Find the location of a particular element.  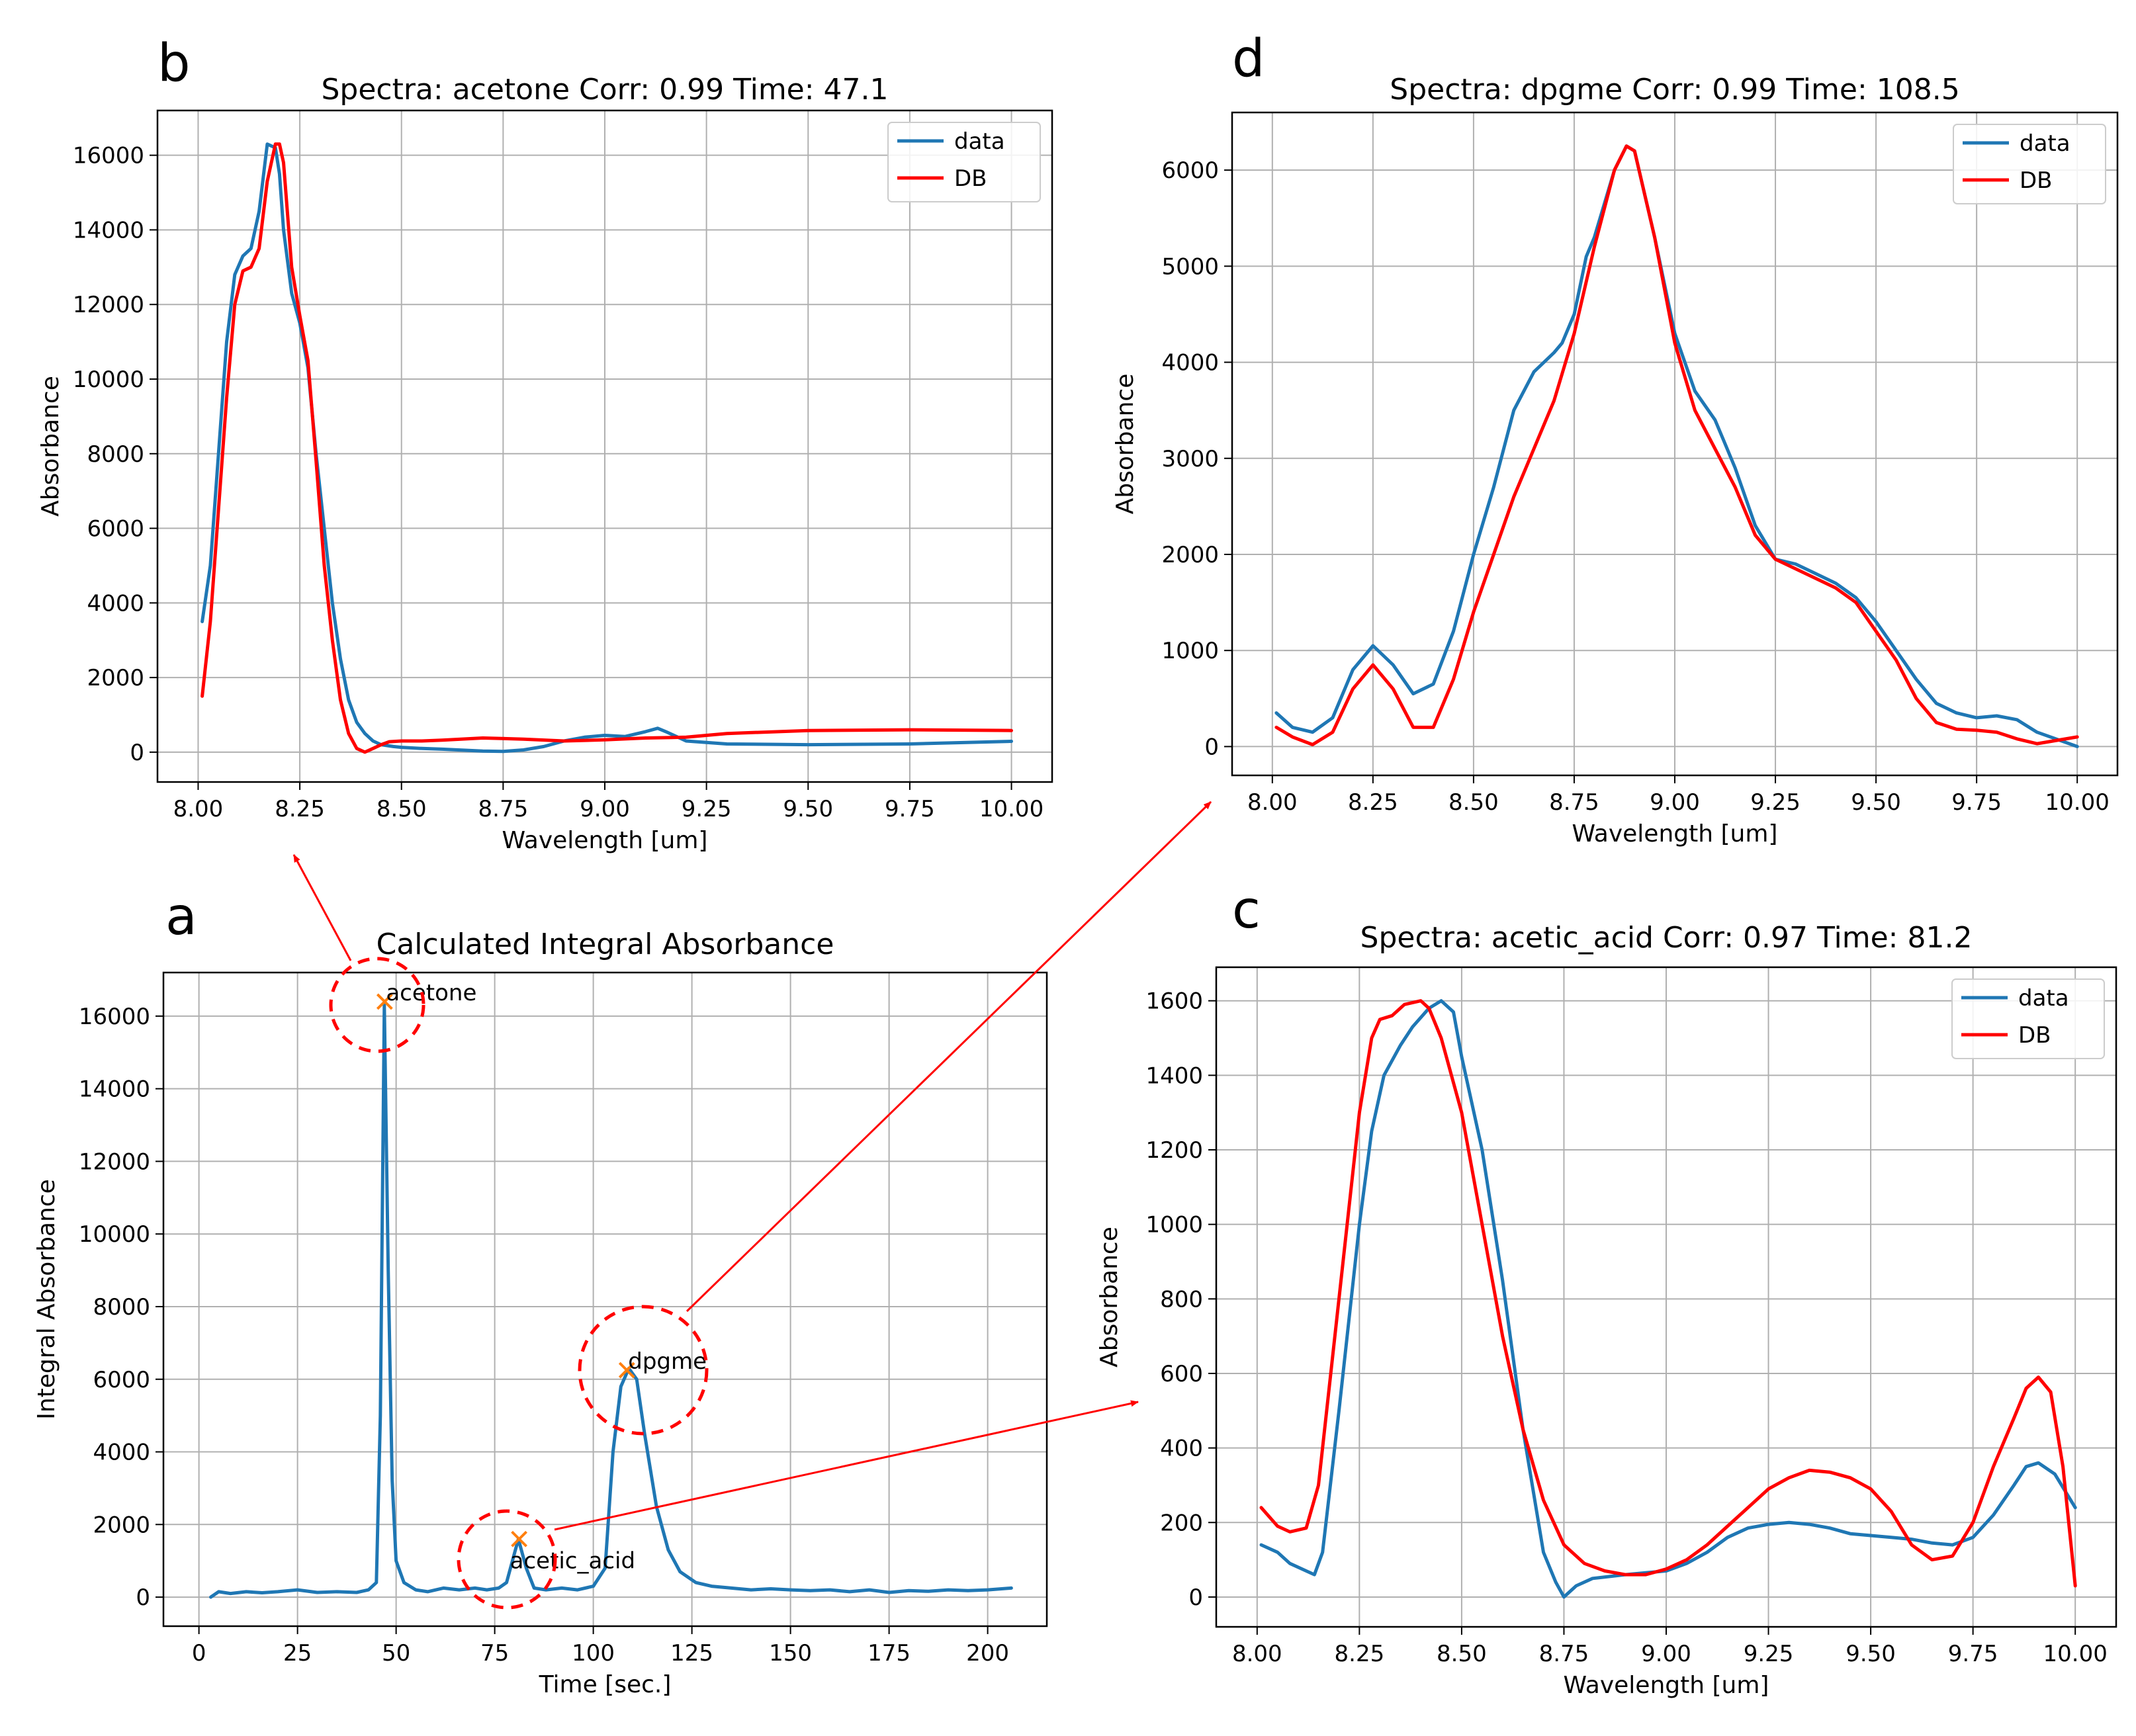

x-tick-label: 9.50 is located at coordinates (1871, 1654).